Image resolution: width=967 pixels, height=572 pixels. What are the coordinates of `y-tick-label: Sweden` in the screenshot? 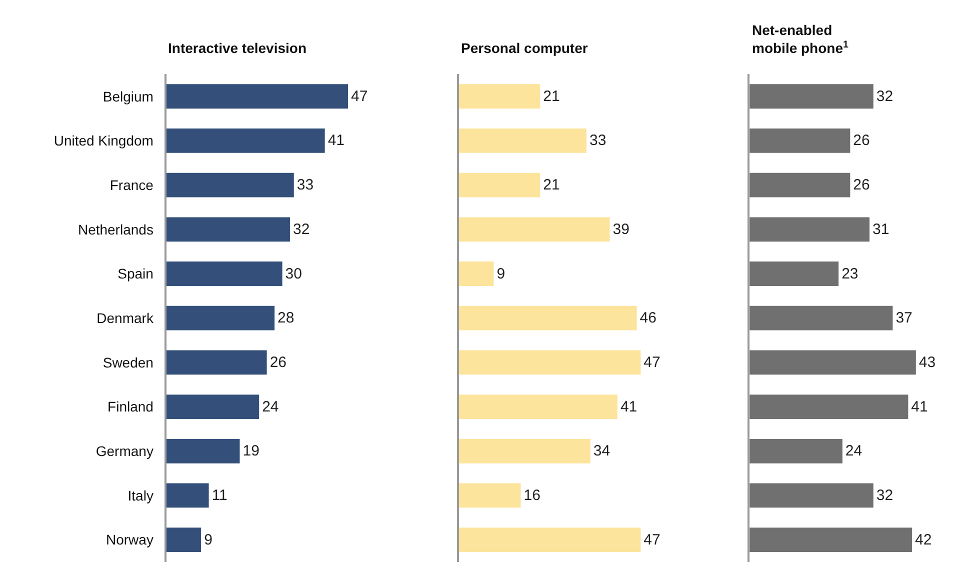 It's located at (128, 362).